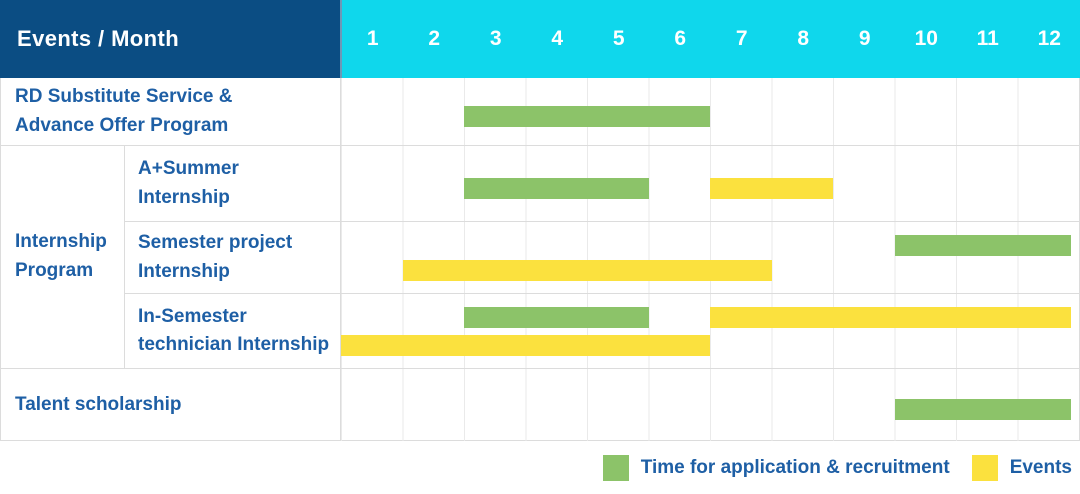 The image size is (1080, 494). I want to click on gantt-track-a-plus-summer, so click(710, 183).